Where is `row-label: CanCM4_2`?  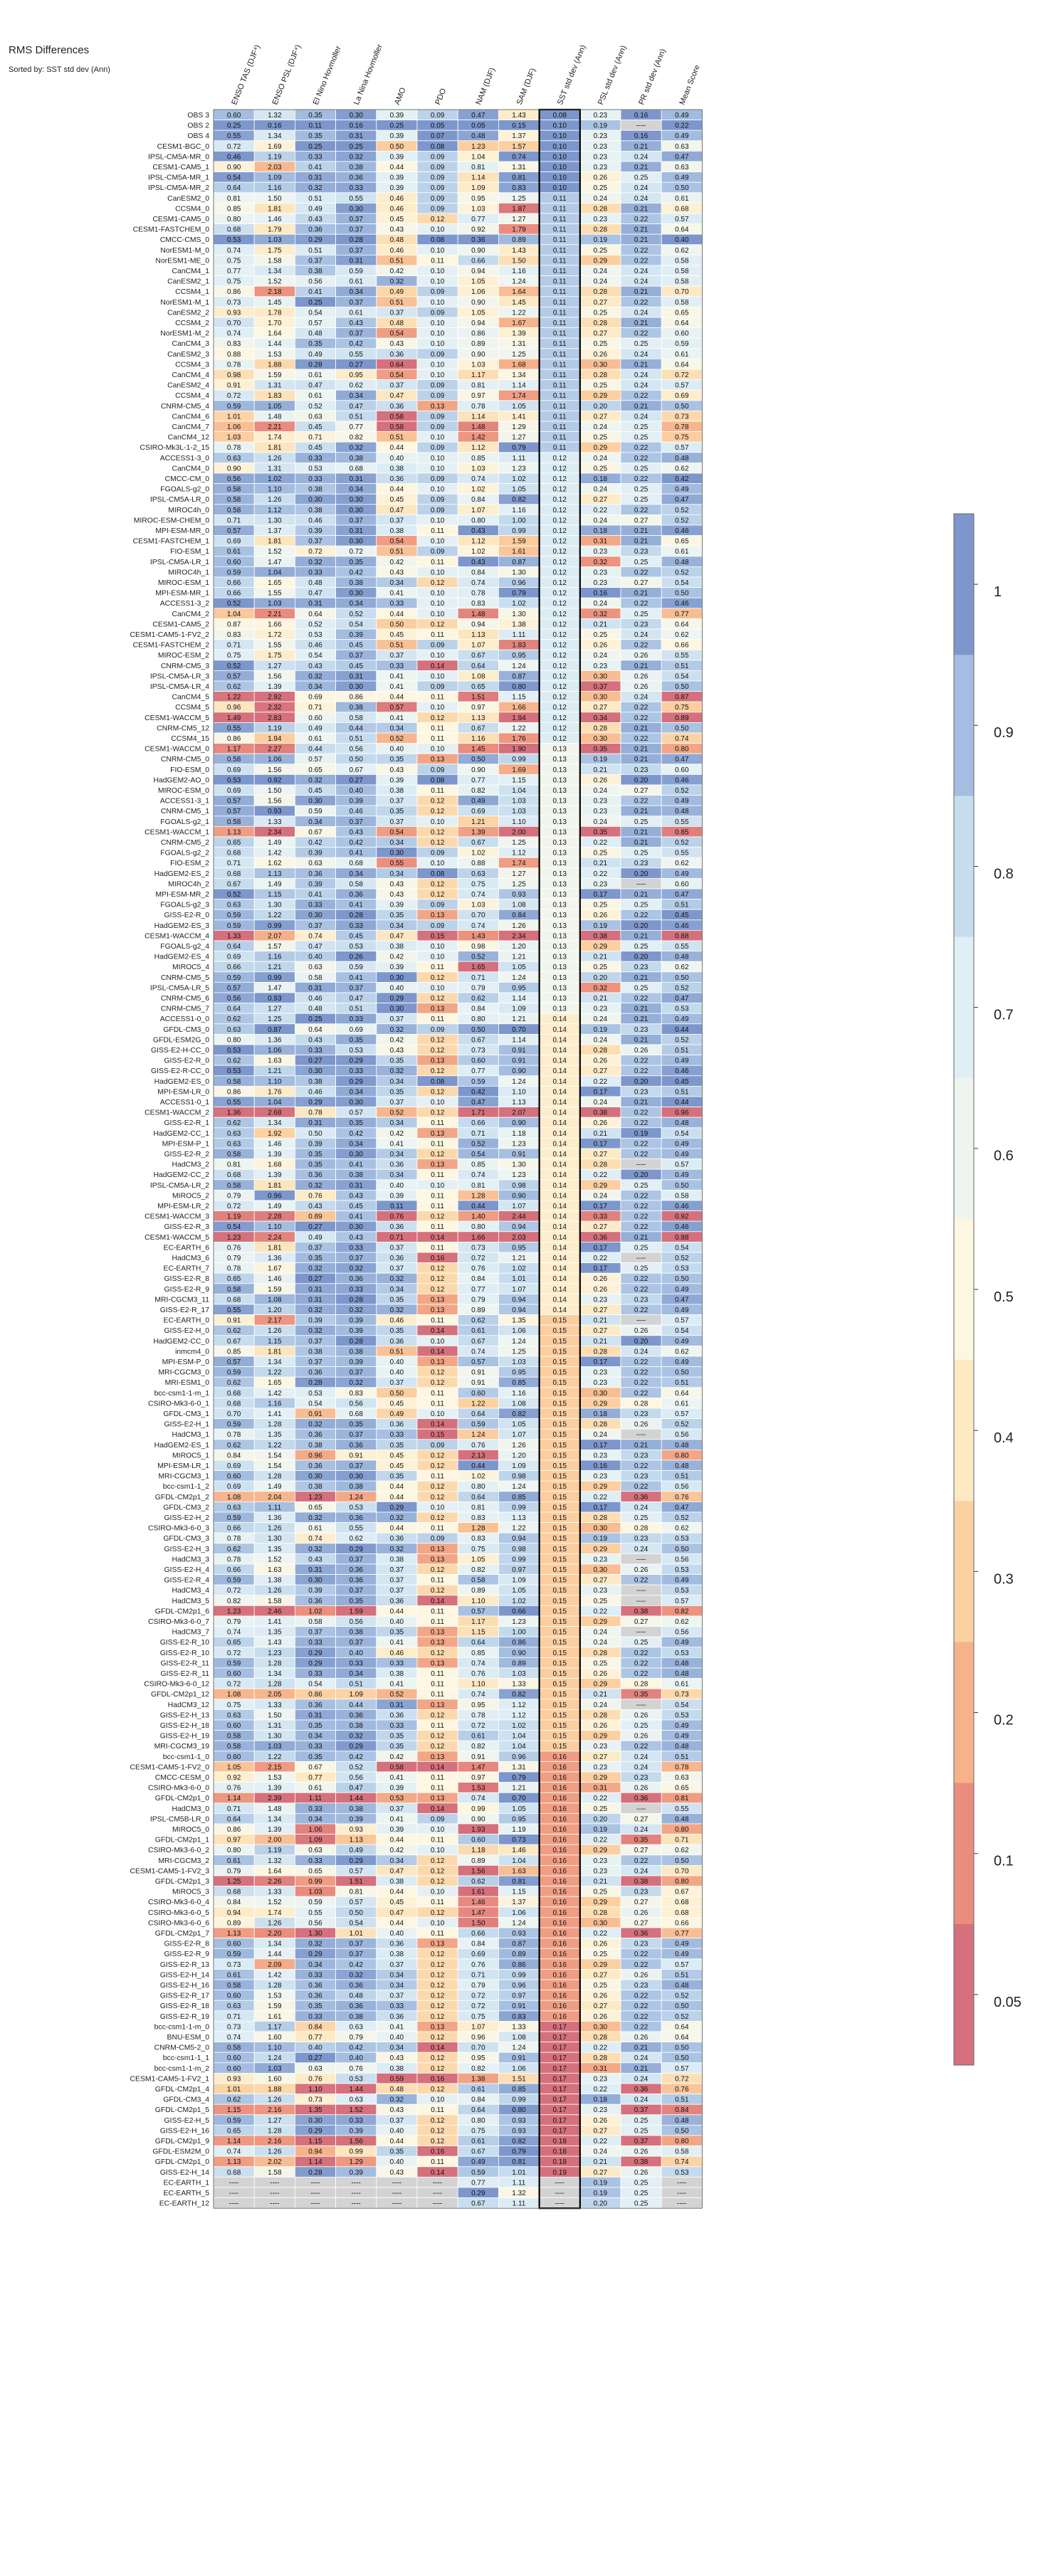
row-label: CanCM4_2 is located at coordinates (190, 614).